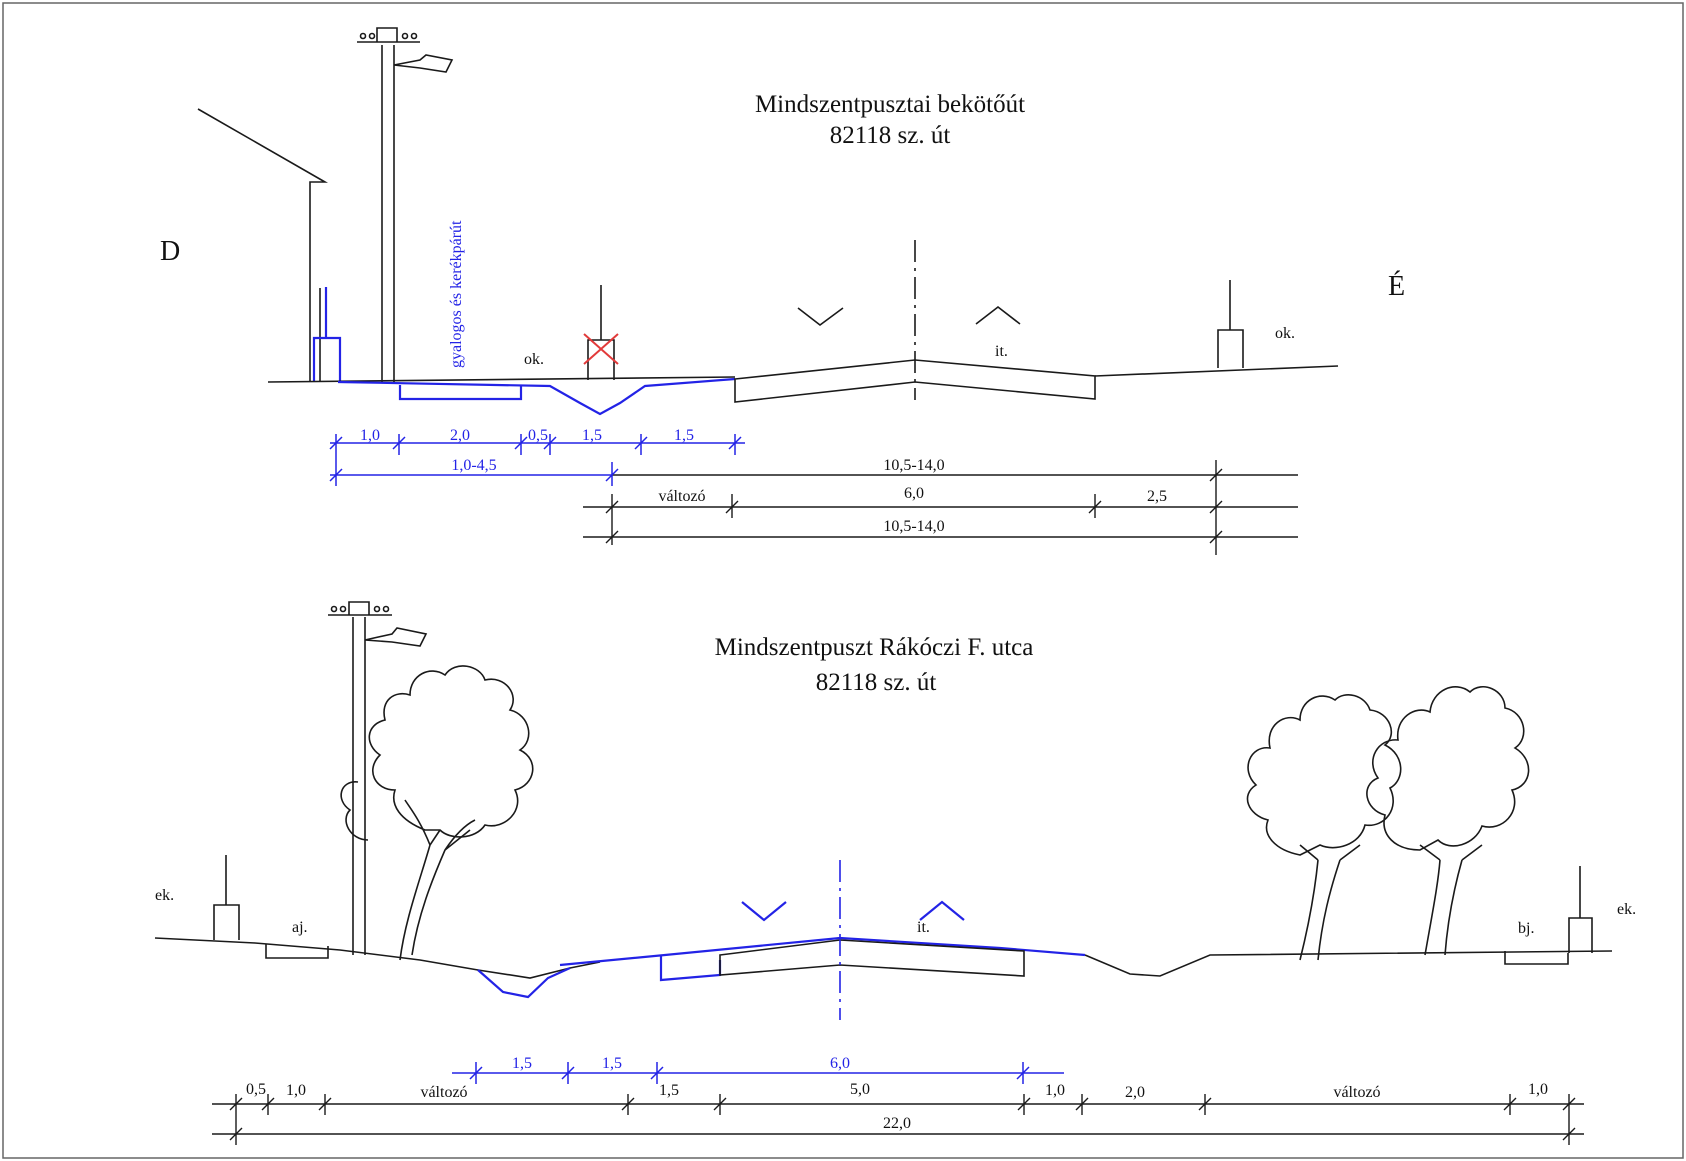 Image resolution: width=1686 pixels, height=1161 pixels. Describe the element at coordinates (913, 465) in the screenshot. I see `dim-total-a: 10,5-14,0` at that location.